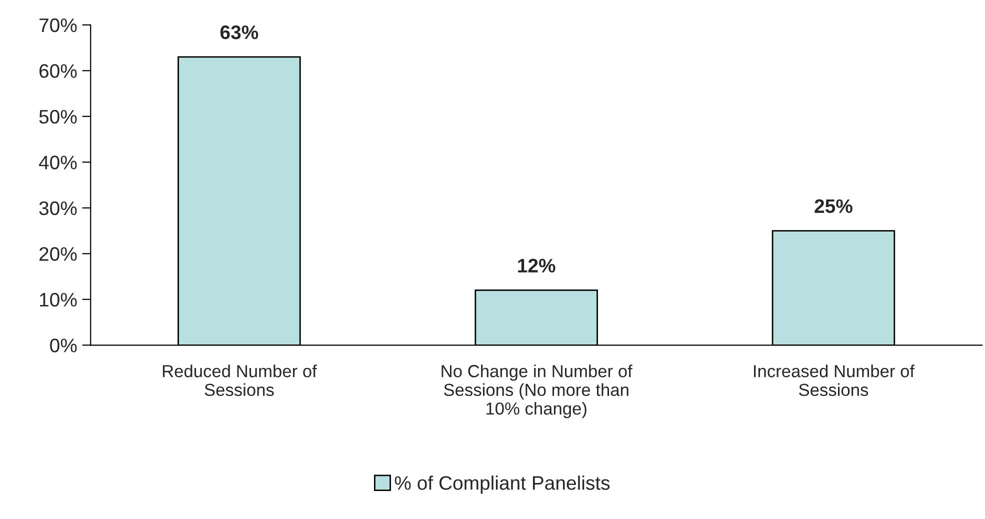 This screenshot has width=985, height=519. What do you see at coordinates (537, 265) in the screenshot?
I see `data-label: 12%` at bounding box center [537, 265].